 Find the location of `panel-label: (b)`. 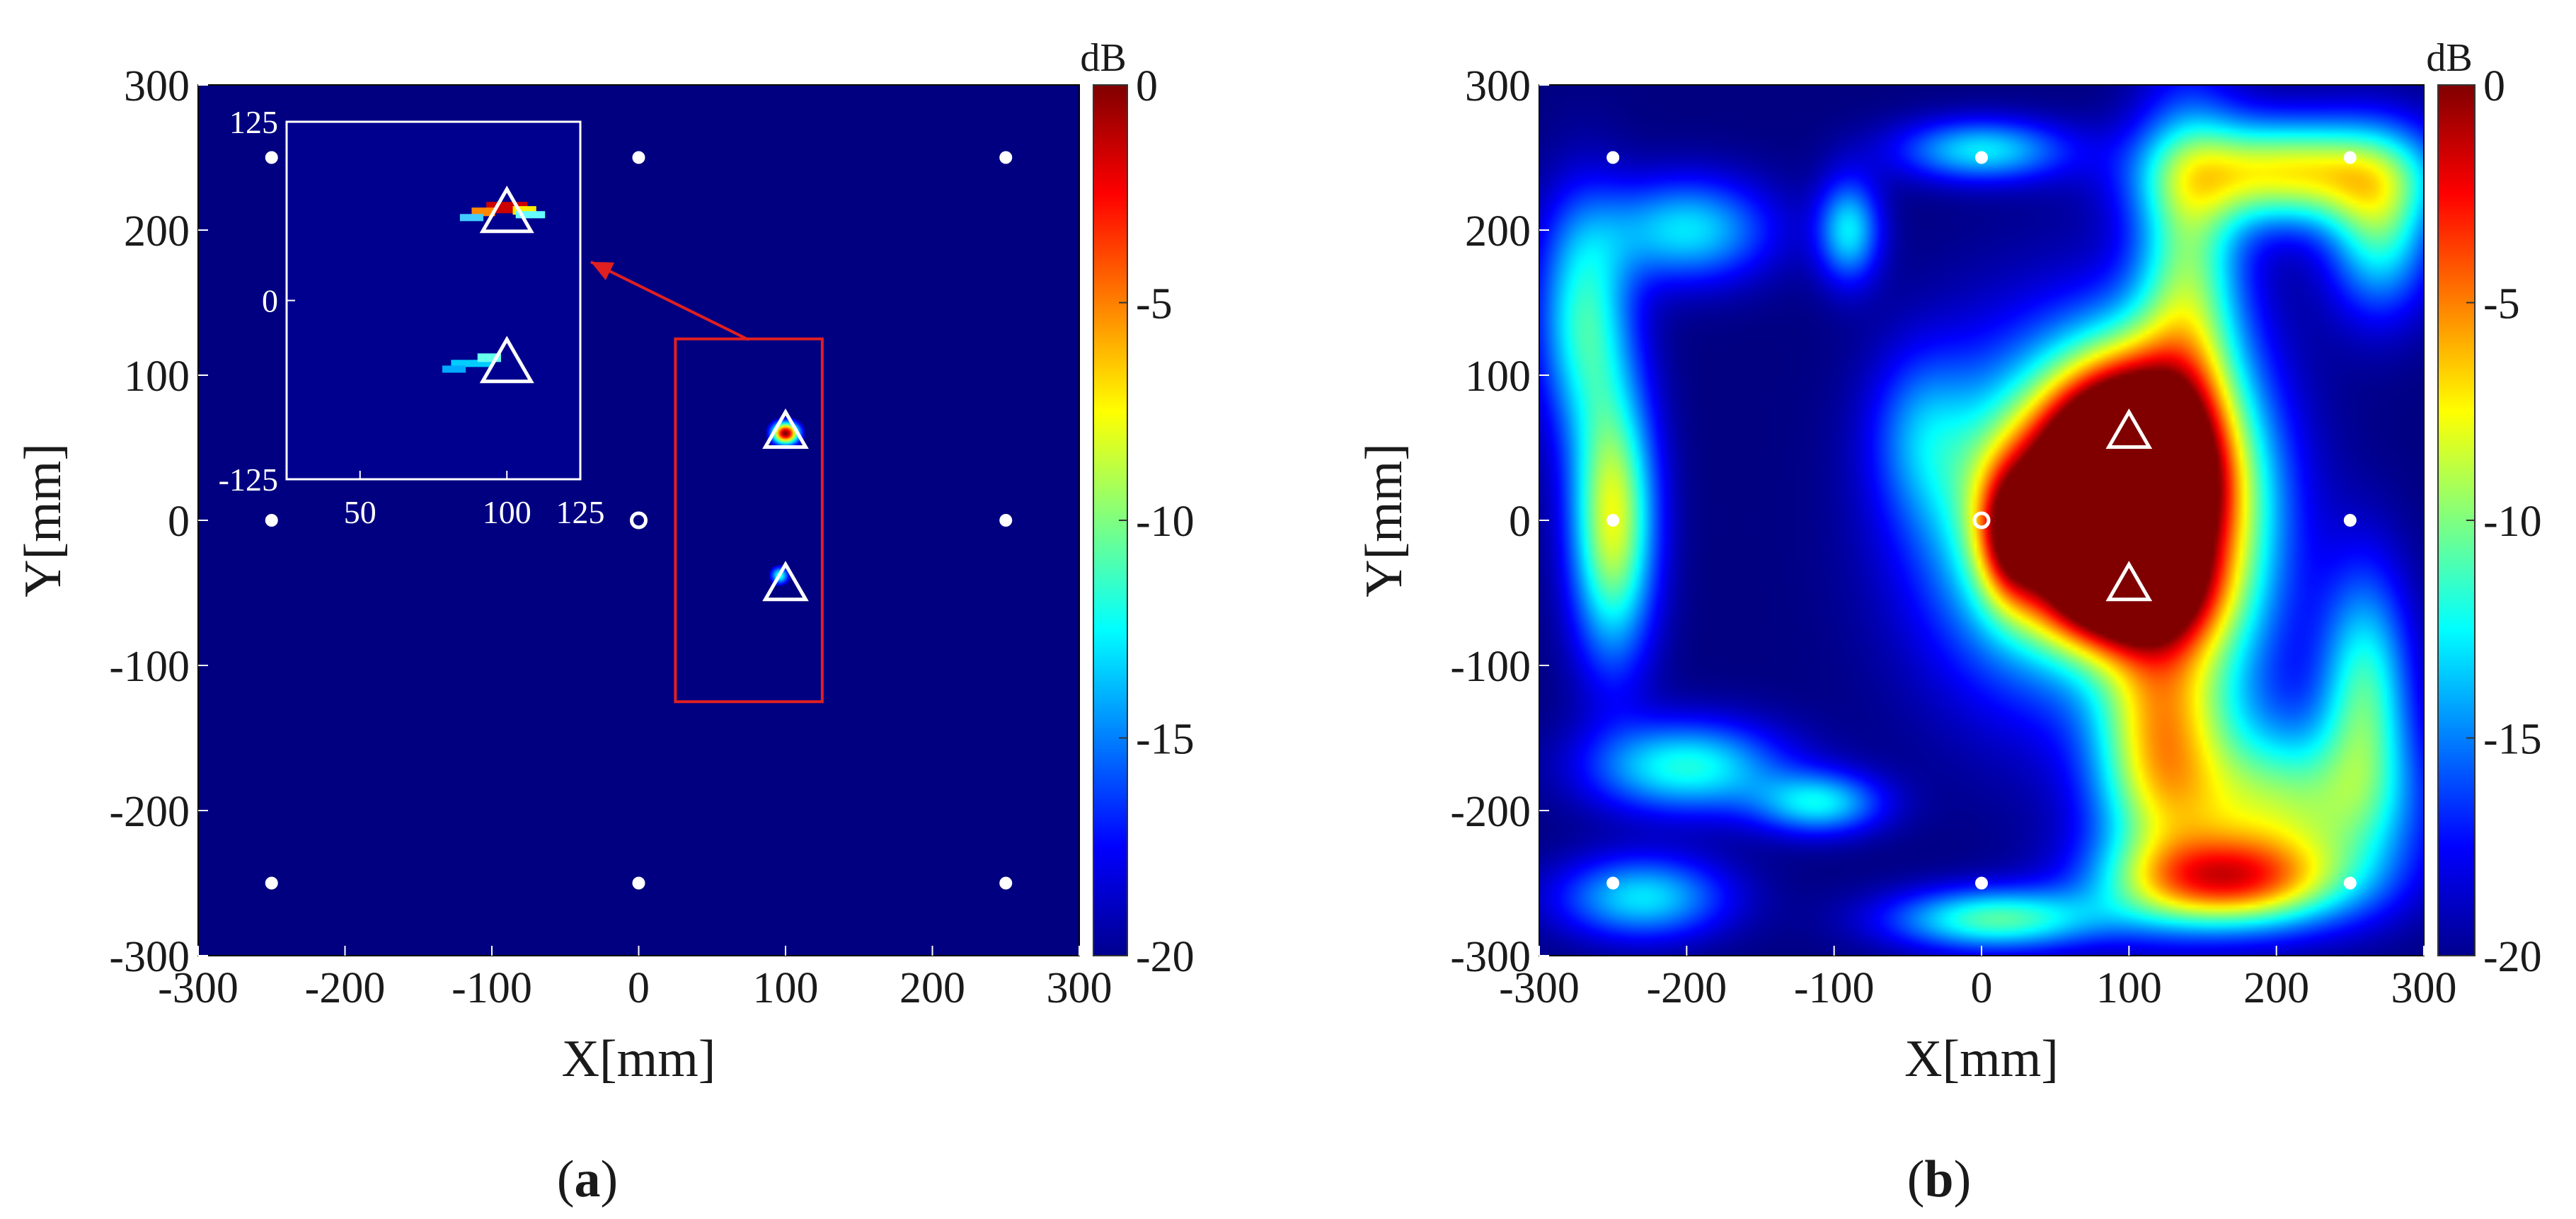

panel-label: (b) is located at coordinates (1939, 1179).